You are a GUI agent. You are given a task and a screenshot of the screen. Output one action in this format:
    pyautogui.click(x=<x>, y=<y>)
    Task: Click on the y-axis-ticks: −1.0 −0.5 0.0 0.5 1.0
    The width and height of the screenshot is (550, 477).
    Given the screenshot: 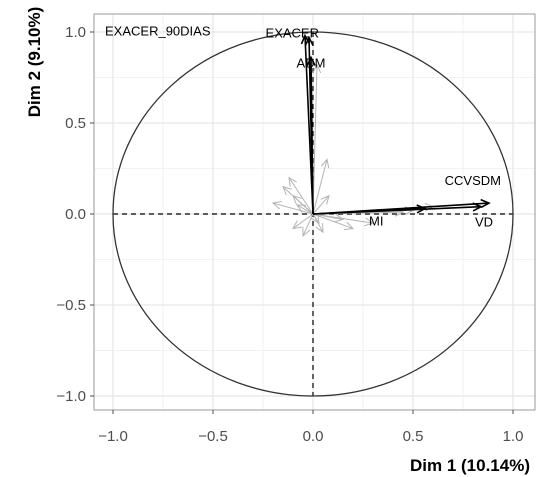 What is the action you would take?
    pyautogui.click(x=75, y=214)
    